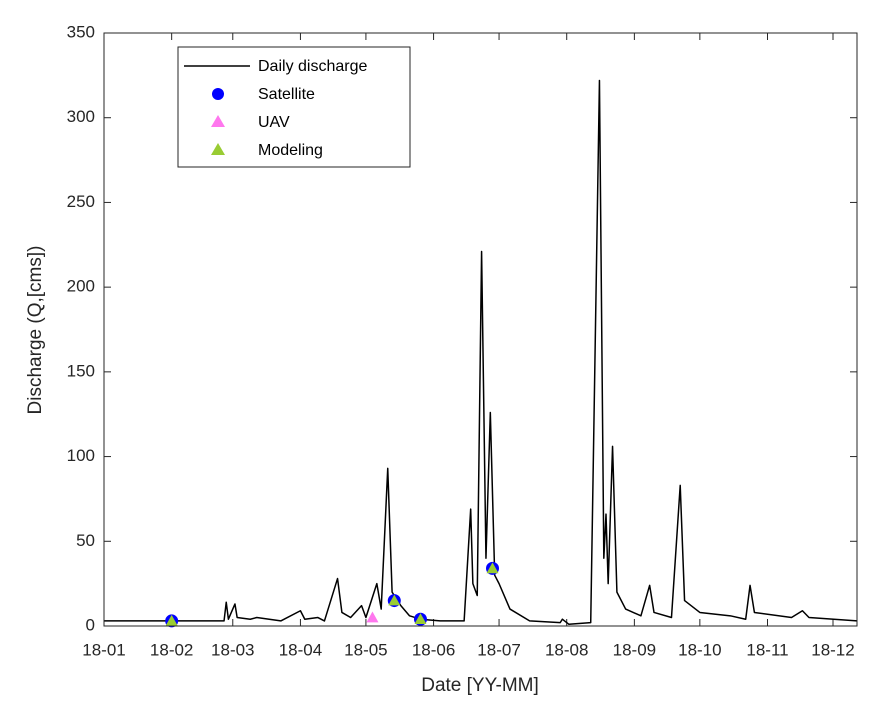 Image resolution: width=895 pixels, height=719 pixels. I want to click on x-tick-label: 18-04, so click(300, 649).